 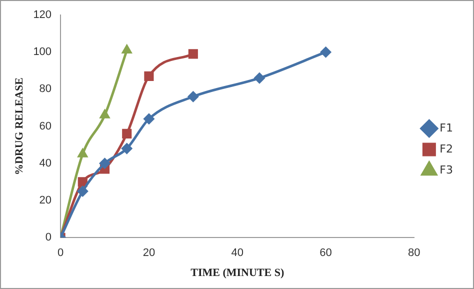 What do you see at coordinates (237, 253) in the screenshot?
I see `x-tick-label: 40` at bounding box center [237, 253].